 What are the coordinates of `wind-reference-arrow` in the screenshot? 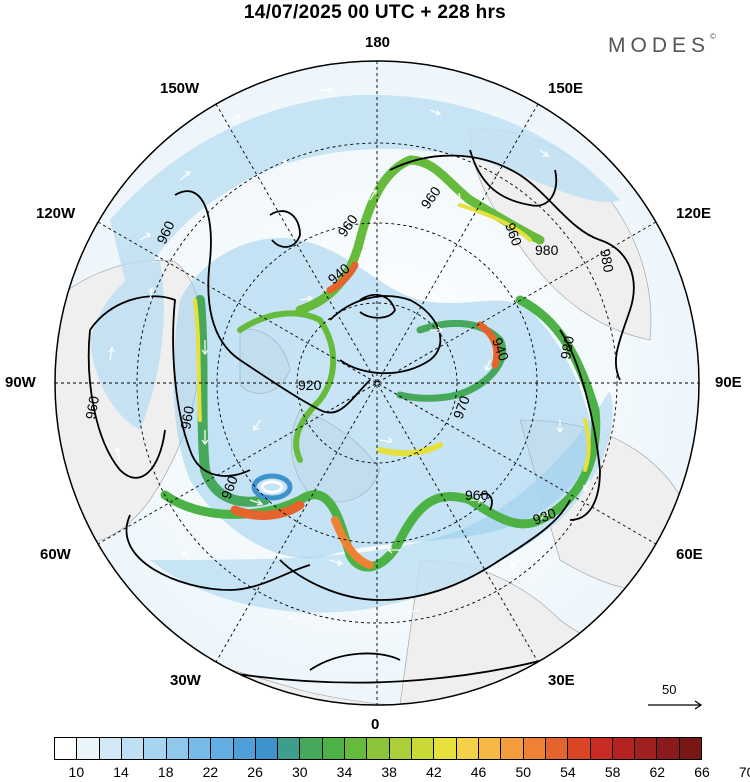 It's located at (675, 705).